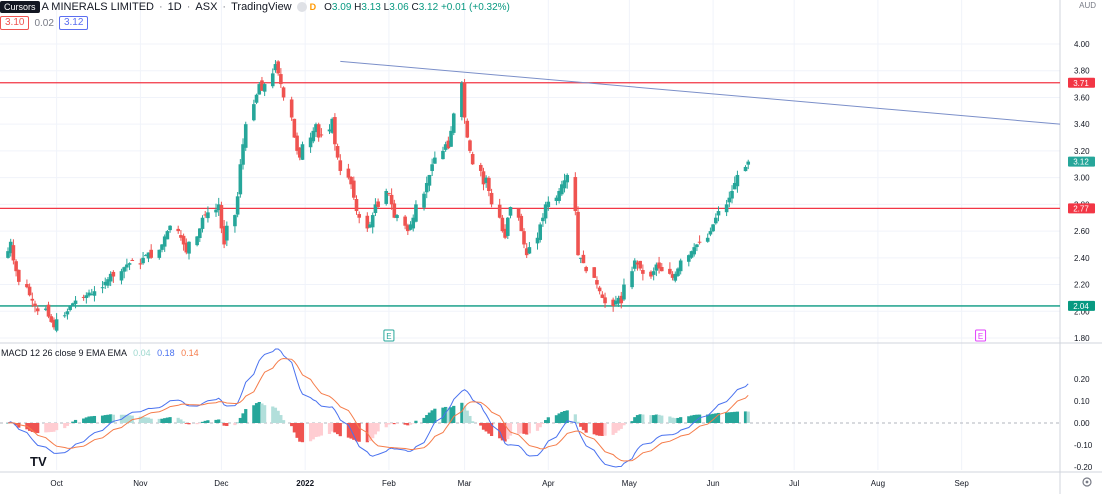  What do you see at coordinates (386, 7) in the screenshot?
I see `low-label: L` at bounding box center [386, 7].